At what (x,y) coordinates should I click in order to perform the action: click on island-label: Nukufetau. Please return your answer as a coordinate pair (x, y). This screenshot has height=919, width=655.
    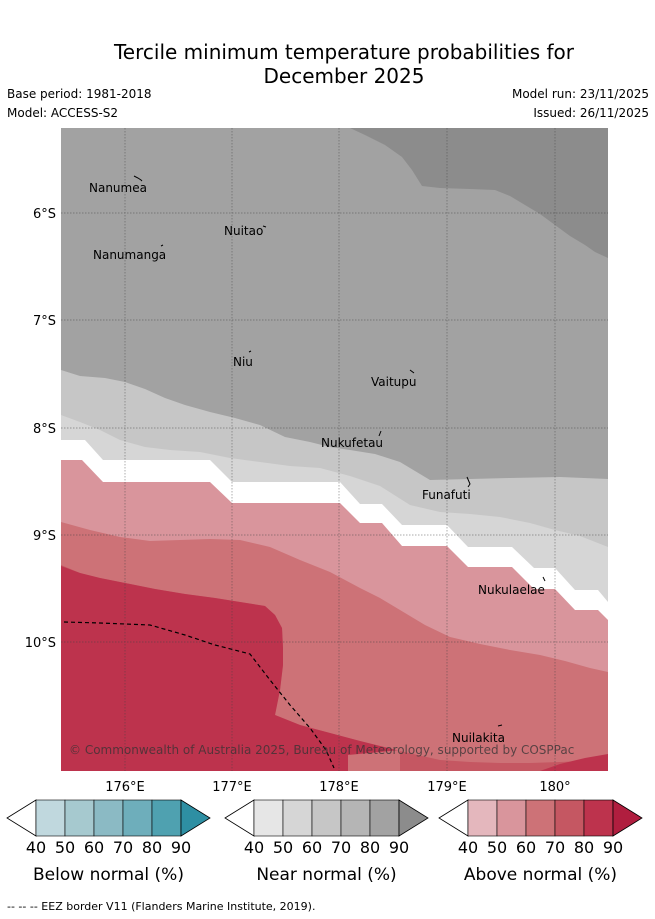
    Looking at the image, I should click on (352, 443).